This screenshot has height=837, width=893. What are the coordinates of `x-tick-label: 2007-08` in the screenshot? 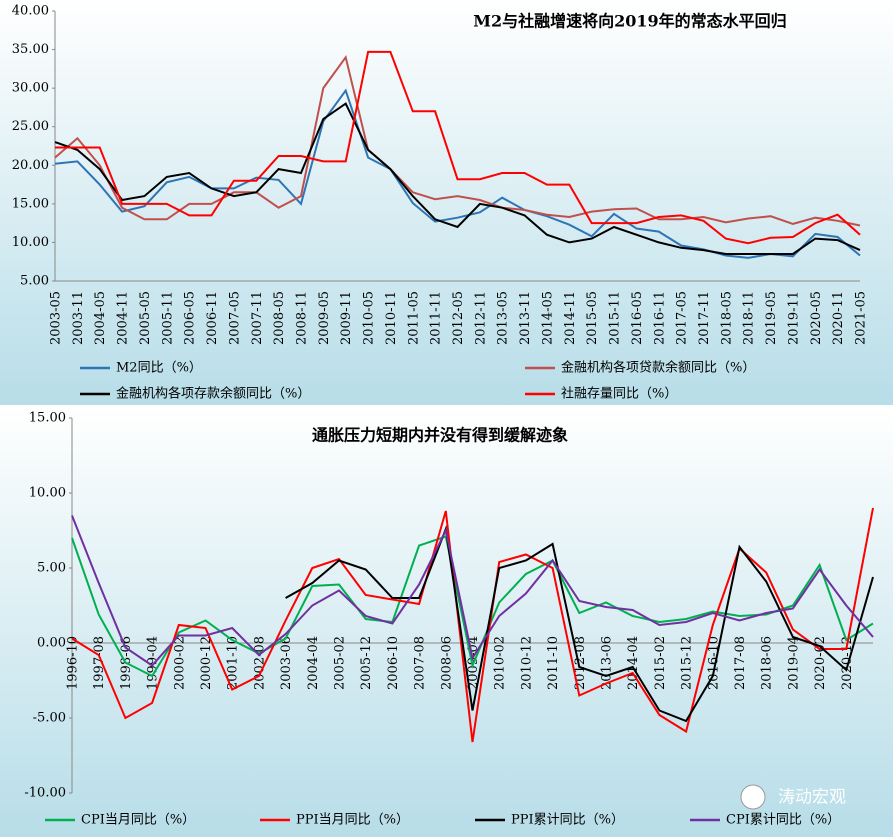 It's located at (420, 663).